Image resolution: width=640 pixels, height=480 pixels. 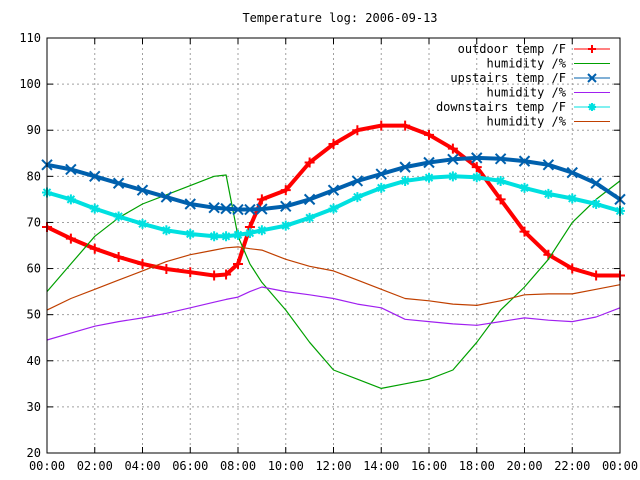 I want to click on x-tick-label: 16:00, so click(x=429, y=466).